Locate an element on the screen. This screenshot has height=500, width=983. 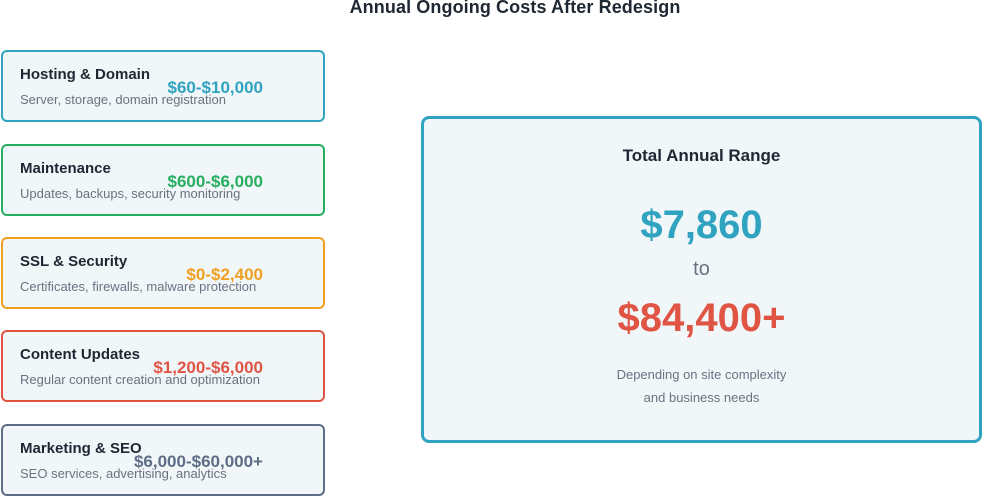
card-name: Hosting & Domain is located at coordinates (85, 74).